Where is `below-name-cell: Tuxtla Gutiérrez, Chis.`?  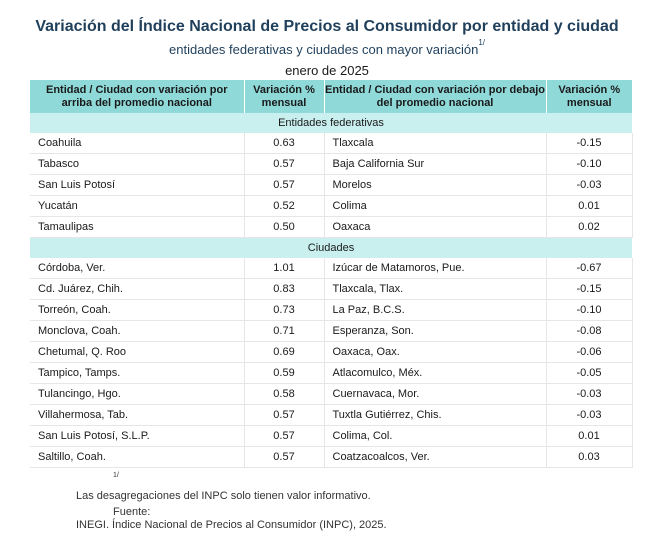 below-name-cell: Tuxtla Gutiérrez, Chis. is located at coordinates (435, 415).